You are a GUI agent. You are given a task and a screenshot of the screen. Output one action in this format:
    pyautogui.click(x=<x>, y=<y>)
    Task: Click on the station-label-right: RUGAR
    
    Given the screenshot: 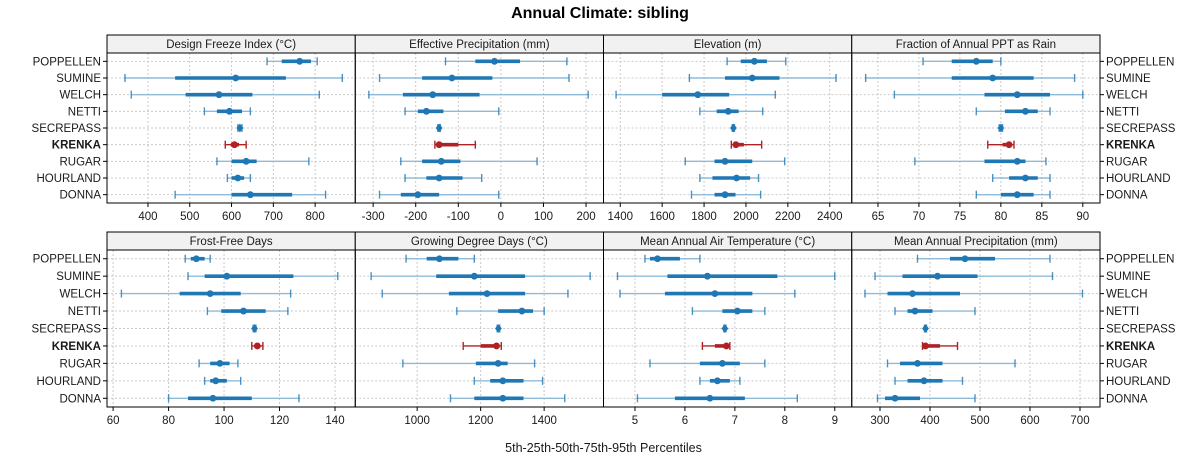 What is the action you would take?
    pyautogui.click(x=1127, y=162)
    